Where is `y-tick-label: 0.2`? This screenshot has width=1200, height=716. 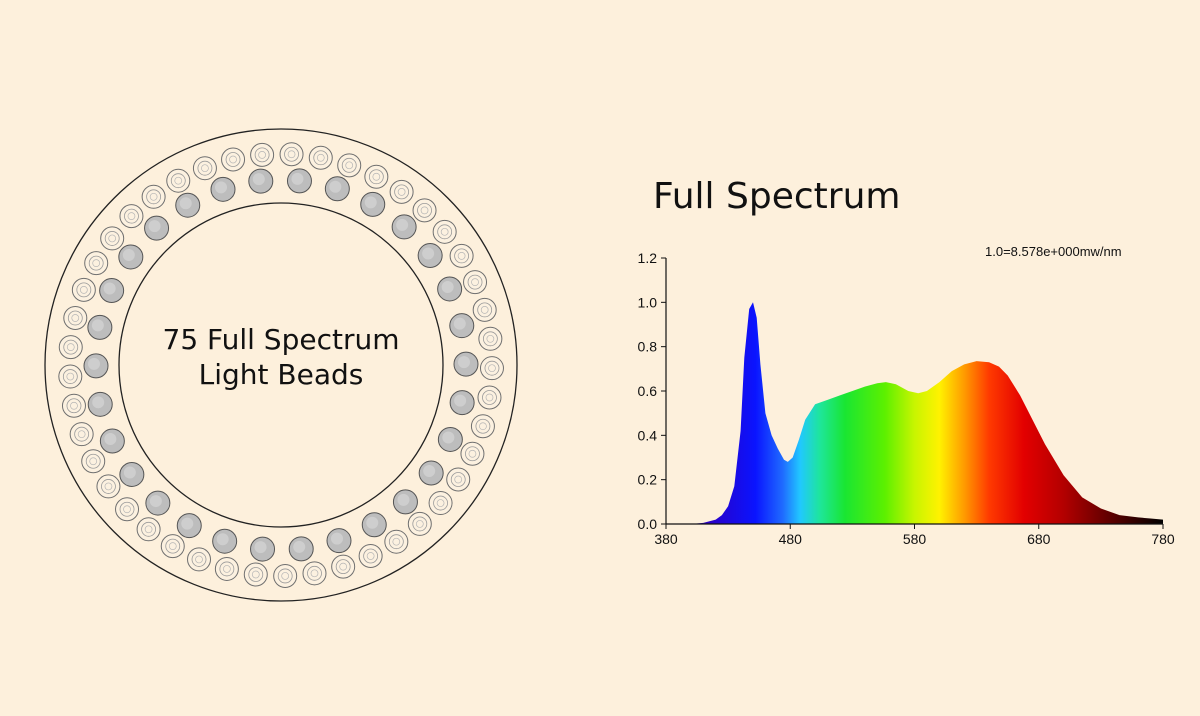
y-tick-label: 0.2 is located at coordinates (648, 480).